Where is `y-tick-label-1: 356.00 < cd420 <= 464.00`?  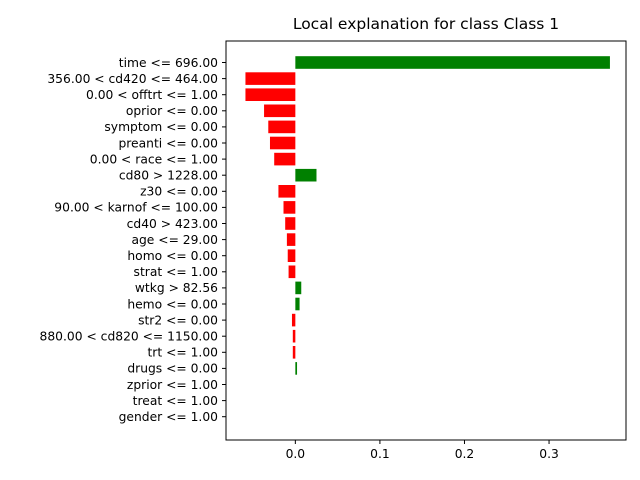 y-tick-label-1: 356.00 < cd420 <= 464.00 is located at coordinates (132, 79).